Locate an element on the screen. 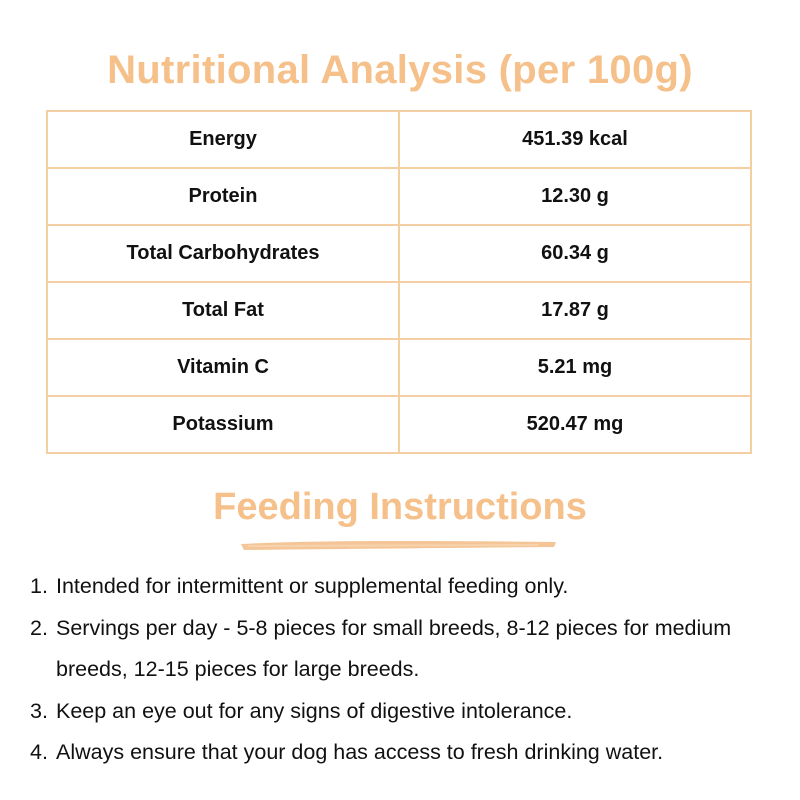 Image resolution: width=800 pixels, height=800 pixels. table-row: Potassium 520.47 mg is located at coordinates (399, 424).